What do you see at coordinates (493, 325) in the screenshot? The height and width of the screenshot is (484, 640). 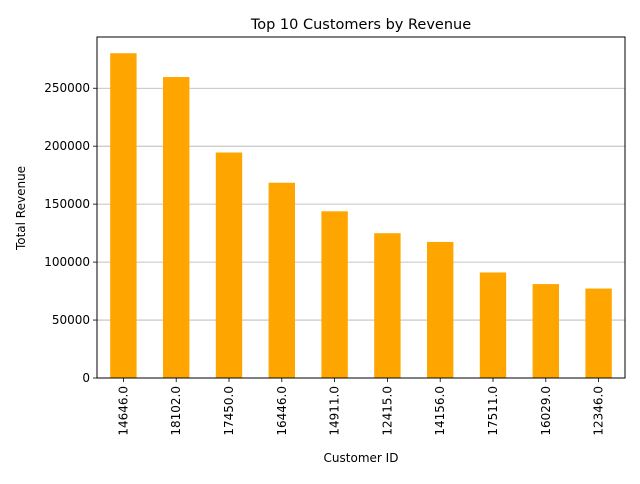 I see `bar-17511.0` at bounding box center [493, 325].